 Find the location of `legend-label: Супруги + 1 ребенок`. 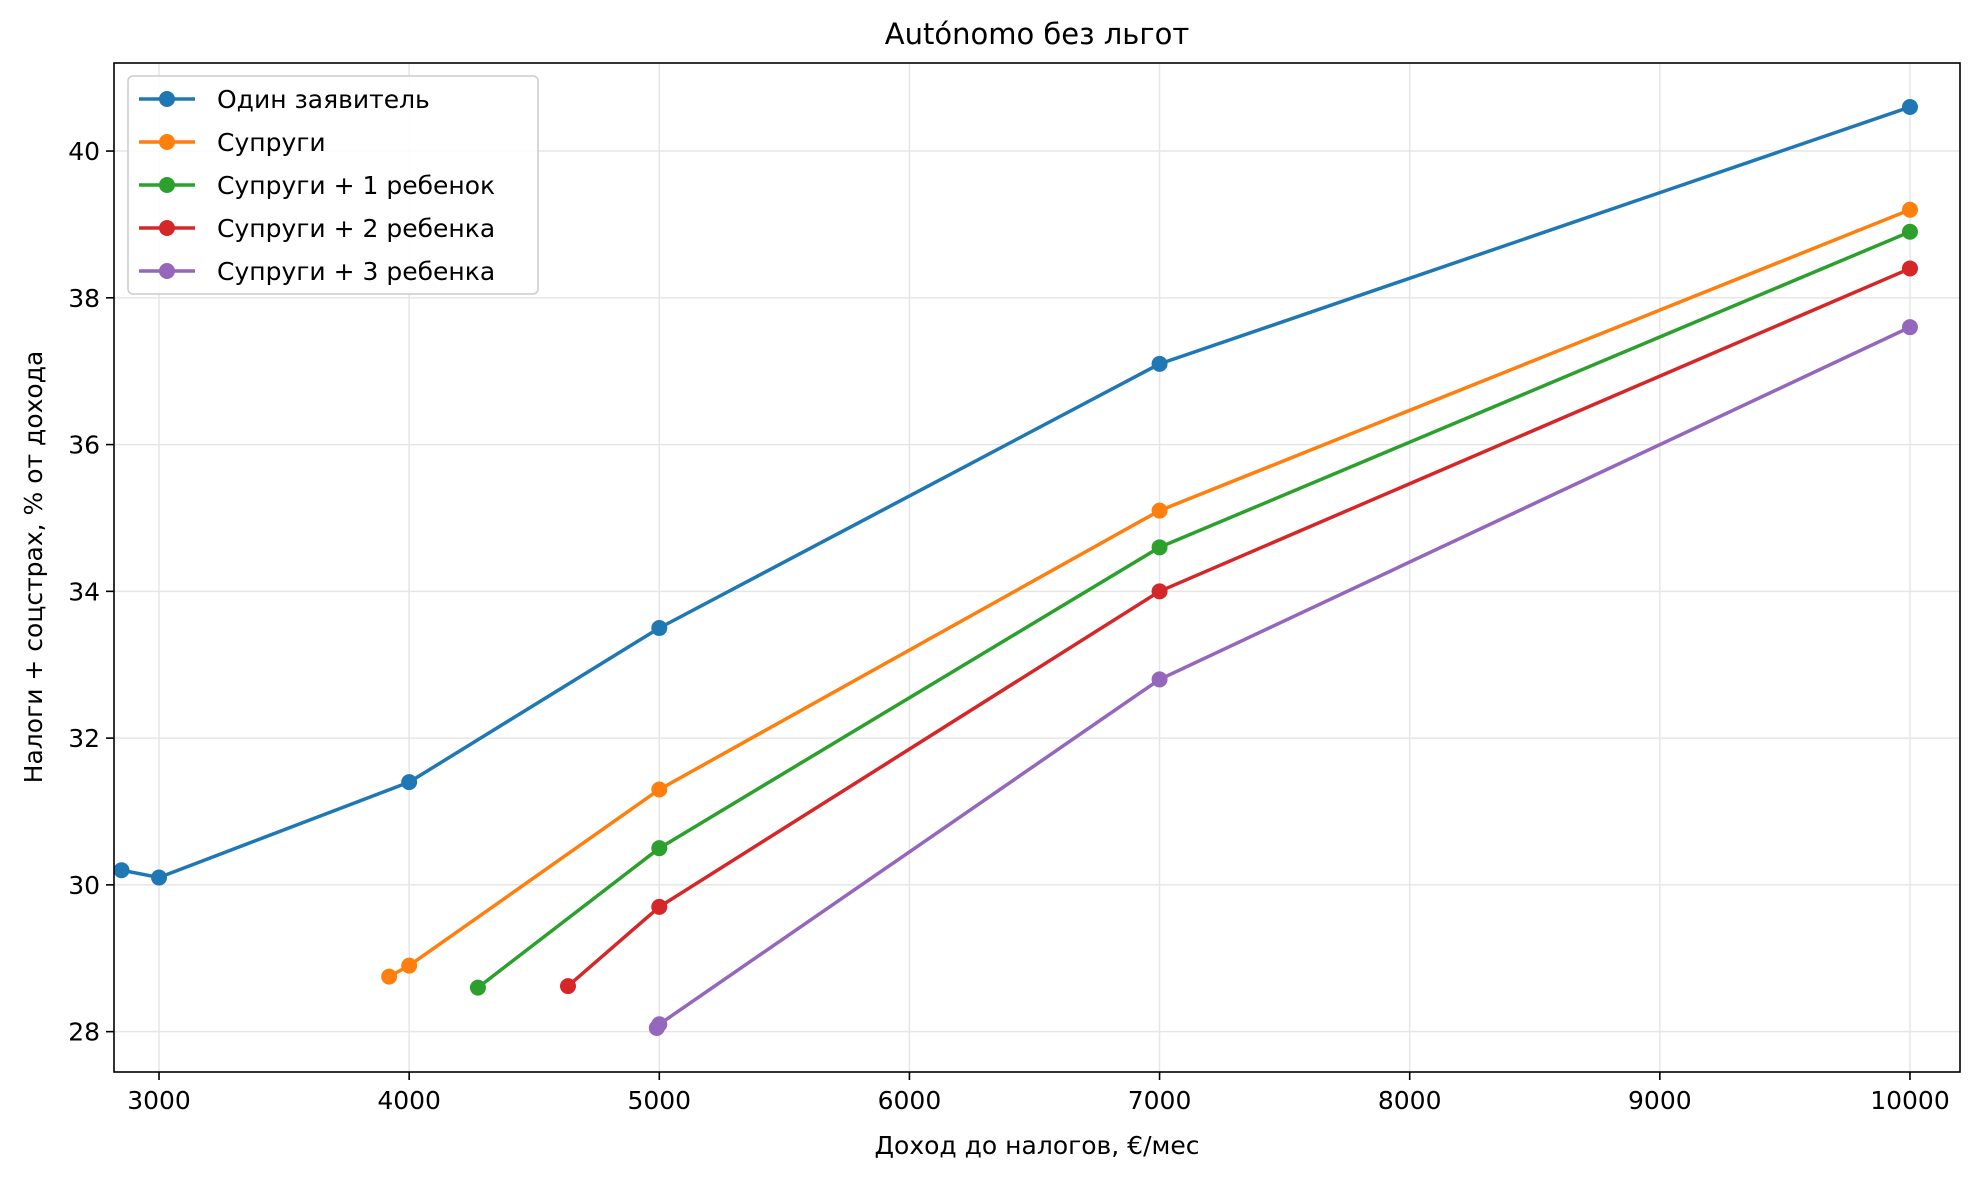

legend-label: Супруги + 1 ребенок is located at coordinates (356, 185).